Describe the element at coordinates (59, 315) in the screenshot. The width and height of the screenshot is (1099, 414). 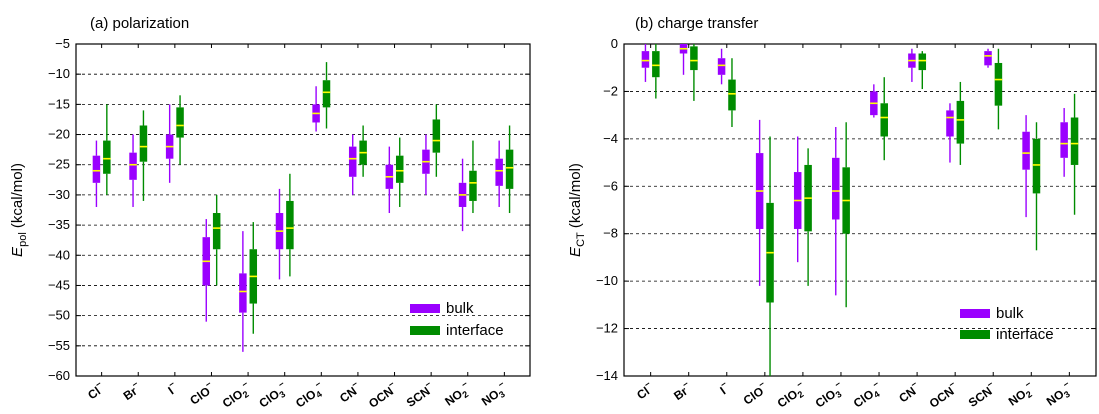
I see `y-tick-label: −50` at that location.